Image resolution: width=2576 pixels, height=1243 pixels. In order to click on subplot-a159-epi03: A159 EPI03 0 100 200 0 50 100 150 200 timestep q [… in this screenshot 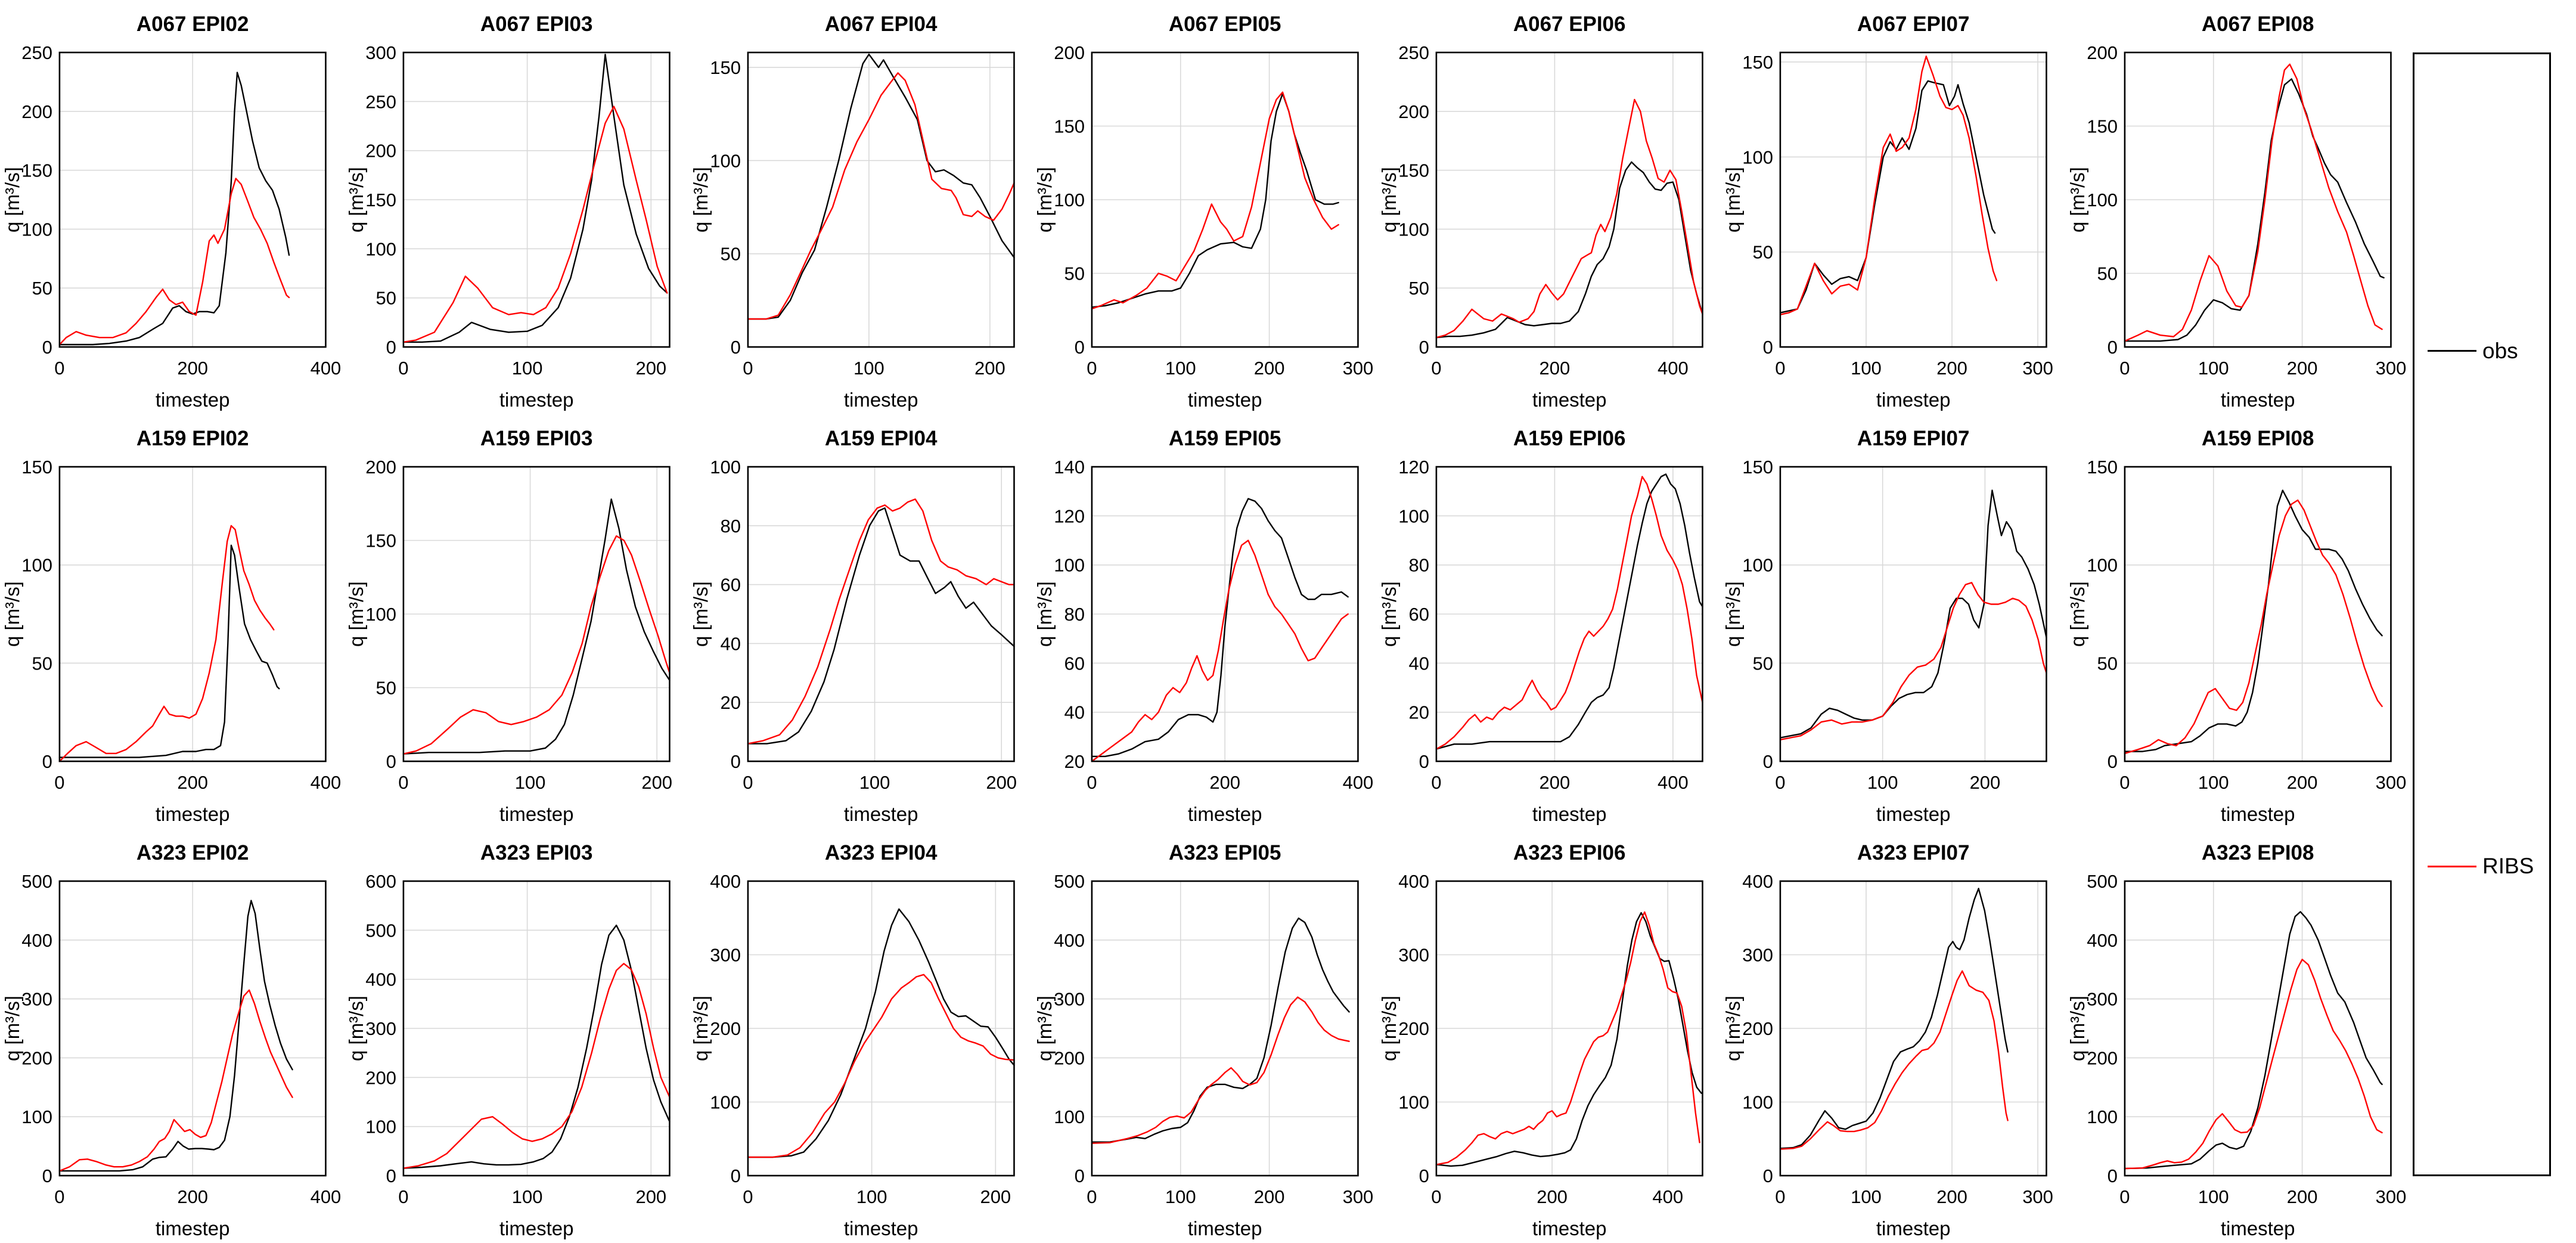, I will do `click(516, 621)`.